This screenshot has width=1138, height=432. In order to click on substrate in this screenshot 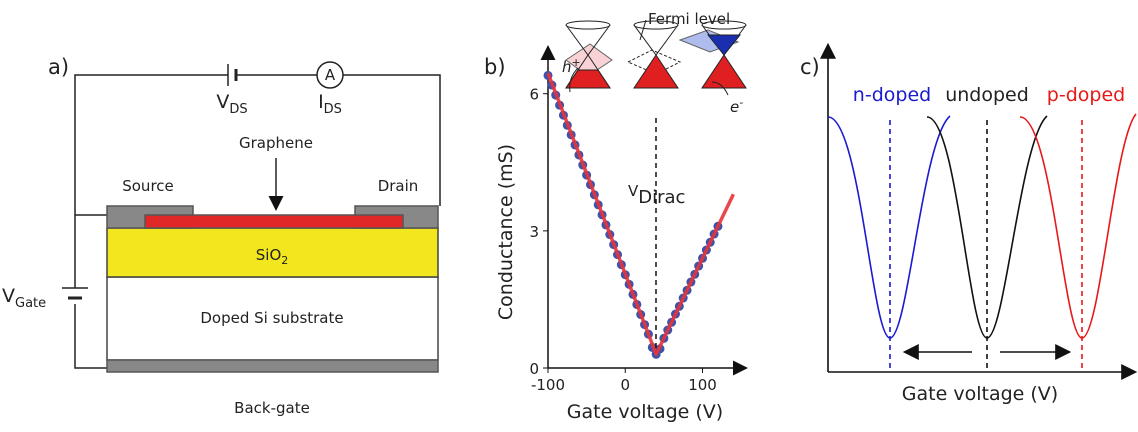, I will do `click(272, 318)`.